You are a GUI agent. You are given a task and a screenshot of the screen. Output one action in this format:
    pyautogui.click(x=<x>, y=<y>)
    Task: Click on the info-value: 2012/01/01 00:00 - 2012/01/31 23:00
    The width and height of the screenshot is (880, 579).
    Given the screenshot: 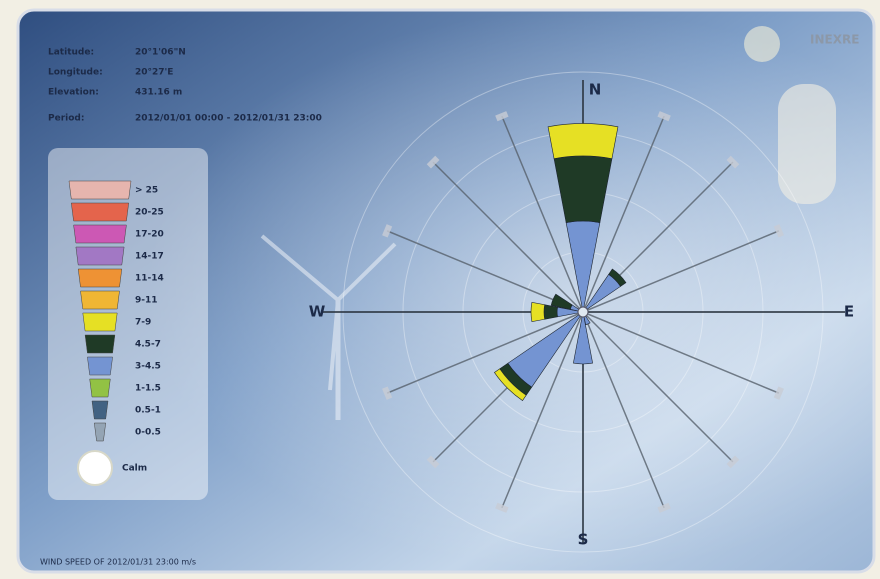 What is the action you would take?
    pyautogui.click(x=228, y=119)
    